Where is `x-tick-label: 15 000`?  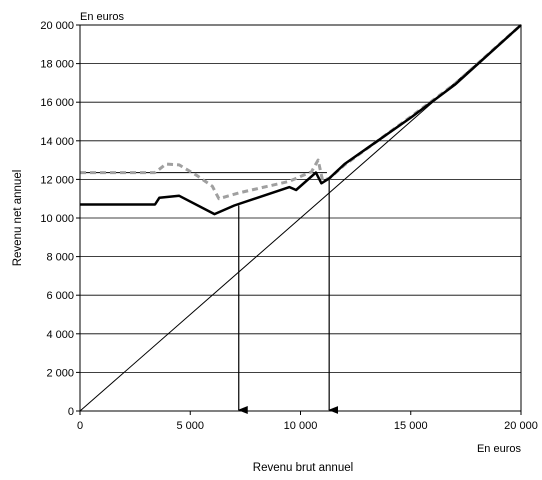
x-tick-label: 15 000 is located at coordinates (411, 426).